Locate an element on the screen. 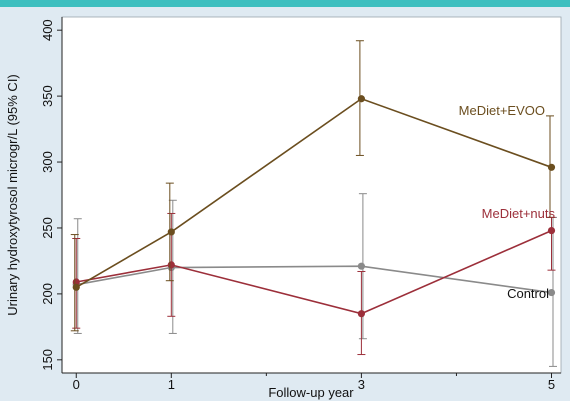 This screenshot has width=570, height=401. x-tick-label: 5 is located at coordinates (551, 384).